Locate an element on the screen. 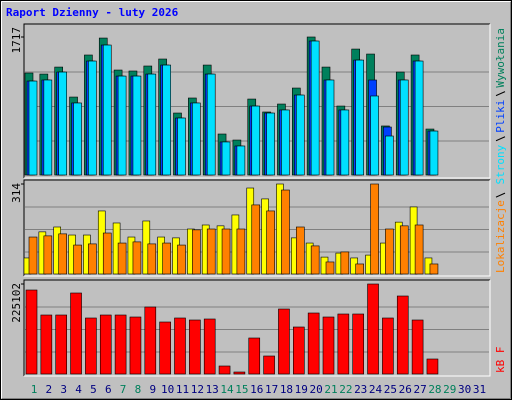 The image size is (512, 400). x-tick-label: 21 is located at coordinates (330, 389).